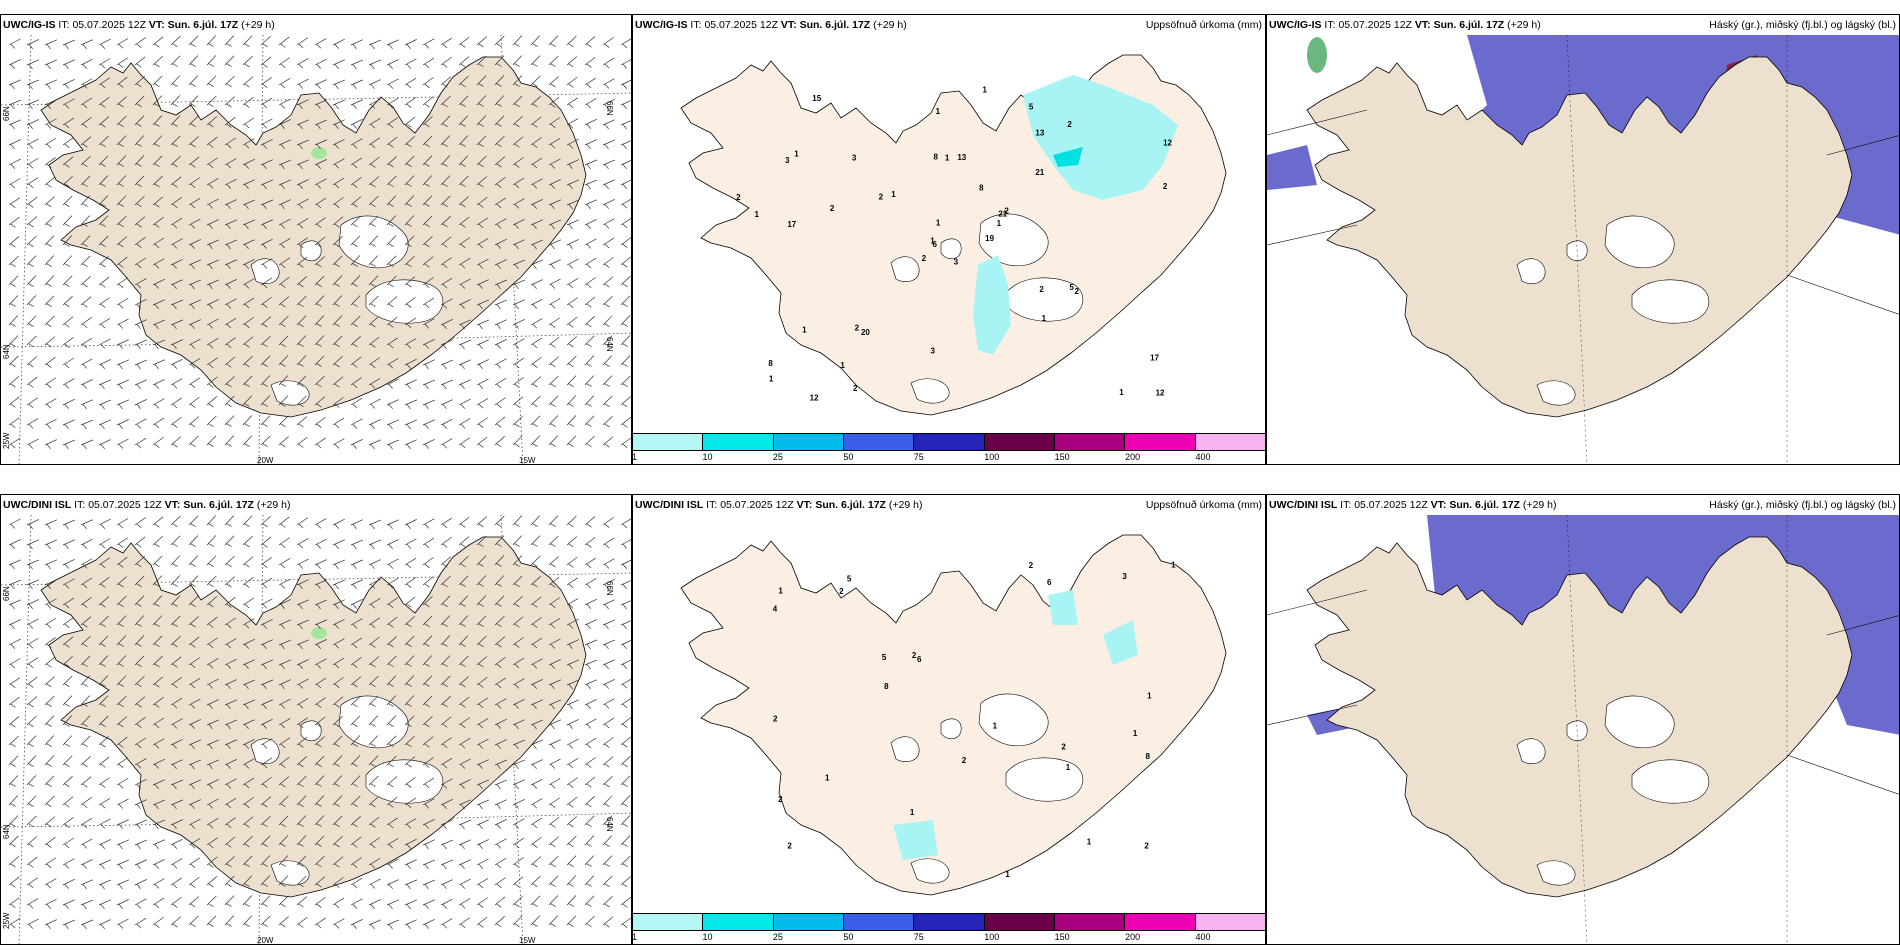  I want to click on precip-value: 20, so click(865, 332).